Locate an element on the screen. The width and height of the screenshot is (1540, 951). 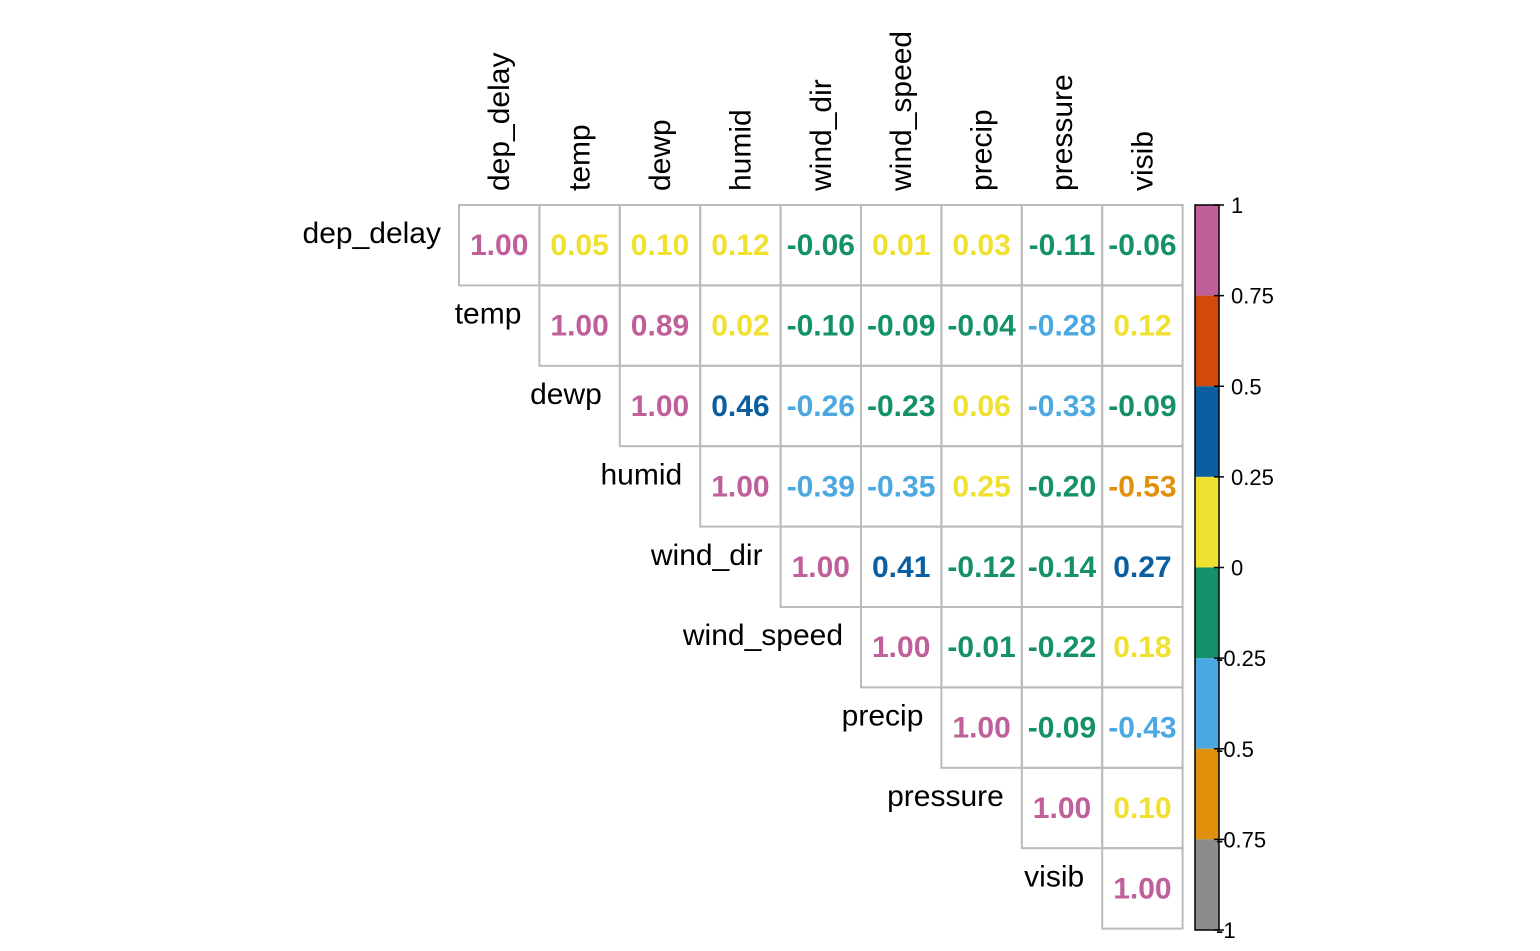
colorbar-tick-label-3: 0.25 is located at coordinates (1252, 477).